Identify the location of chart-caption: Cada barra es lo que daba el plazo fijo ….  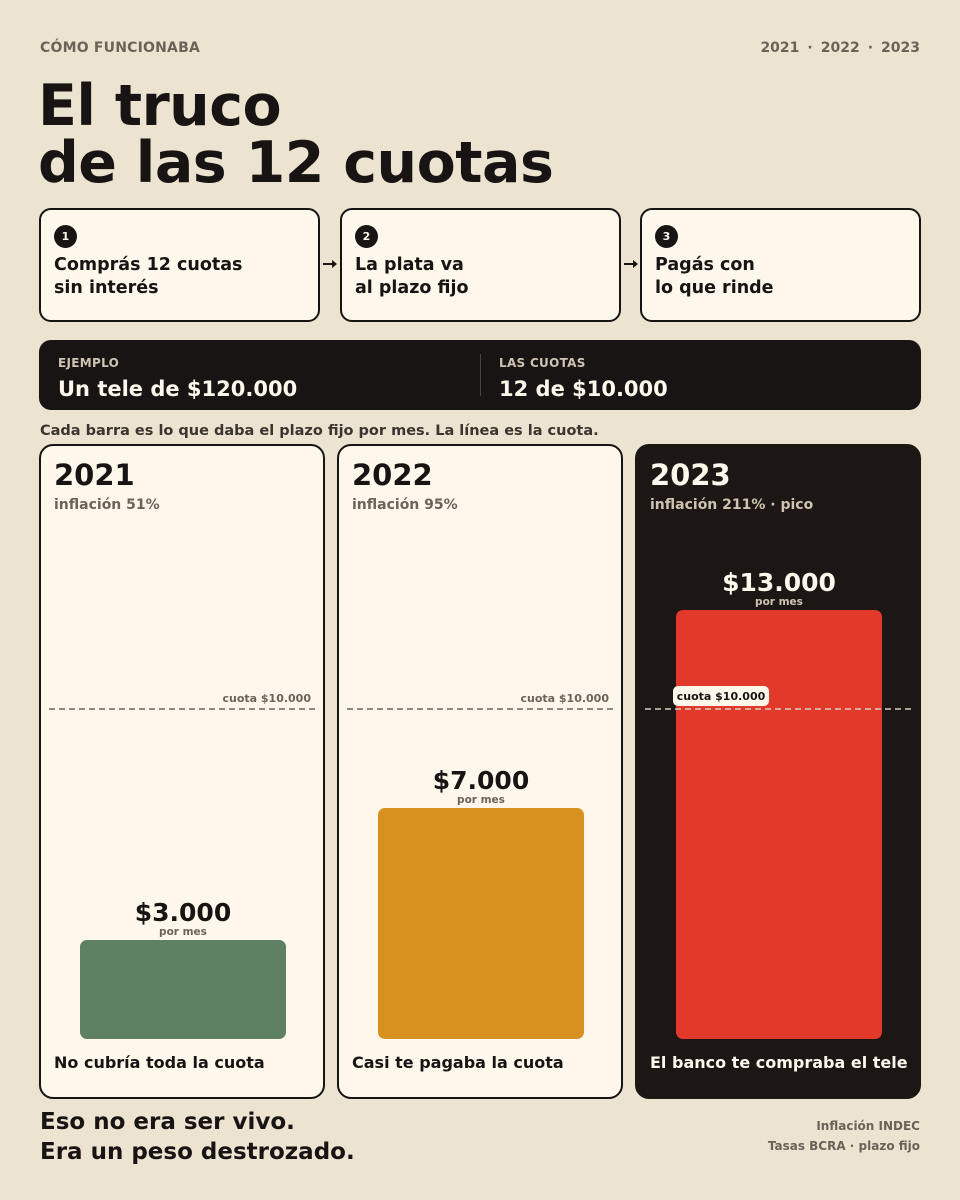
(319, 431).